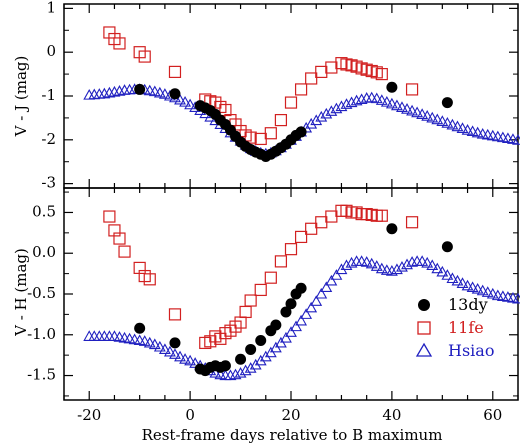  I want to click on bottom-ytick-label: -1.5, so click(41, 375).